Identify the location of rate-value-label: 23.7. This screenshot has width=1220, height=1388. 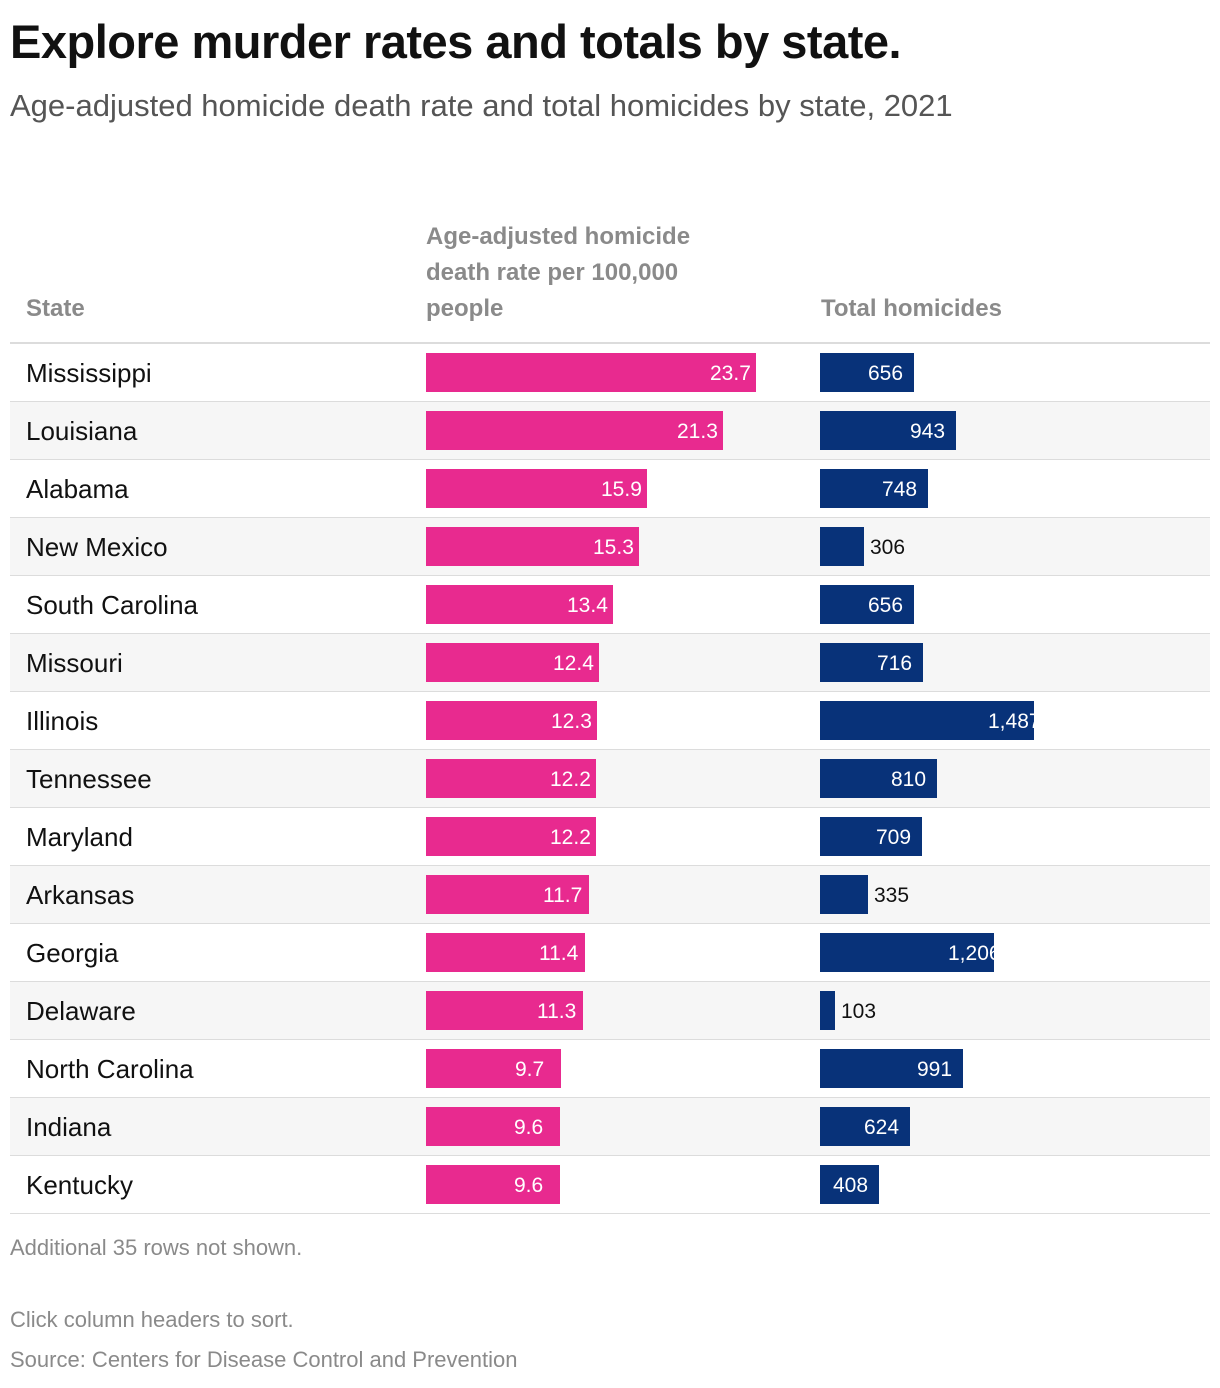
(730, 373).